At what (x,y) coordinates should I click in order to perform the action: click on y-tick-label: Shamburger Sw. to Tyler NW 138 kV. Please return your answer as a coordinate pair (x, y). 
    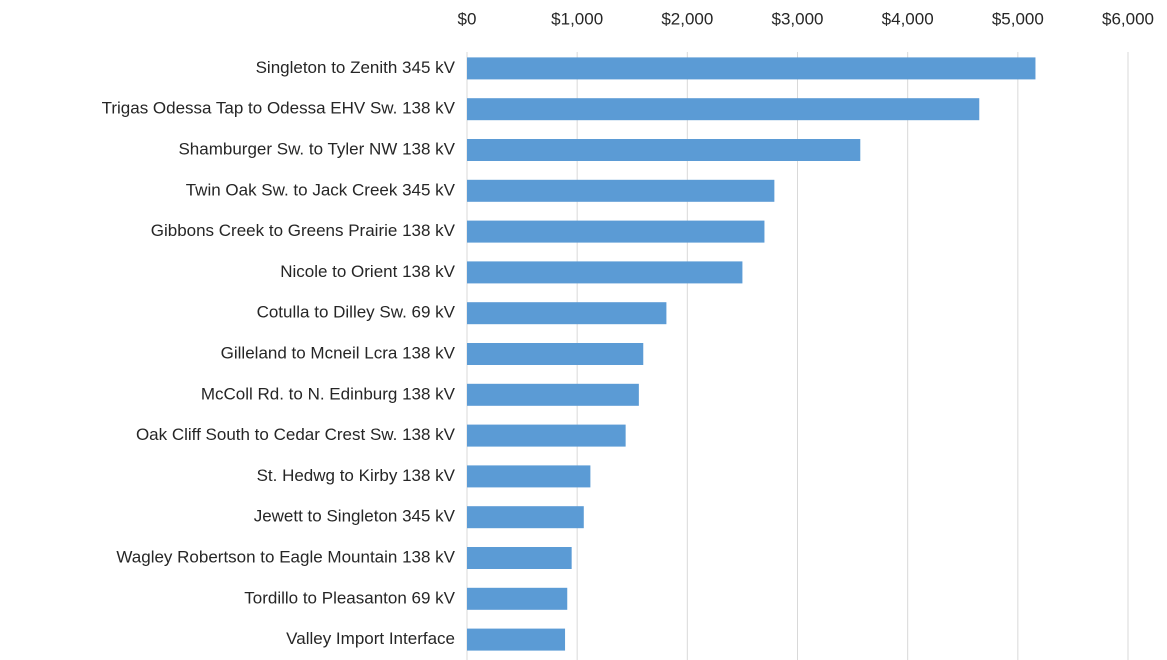
    Looking at the image, I should click on (316, 148).